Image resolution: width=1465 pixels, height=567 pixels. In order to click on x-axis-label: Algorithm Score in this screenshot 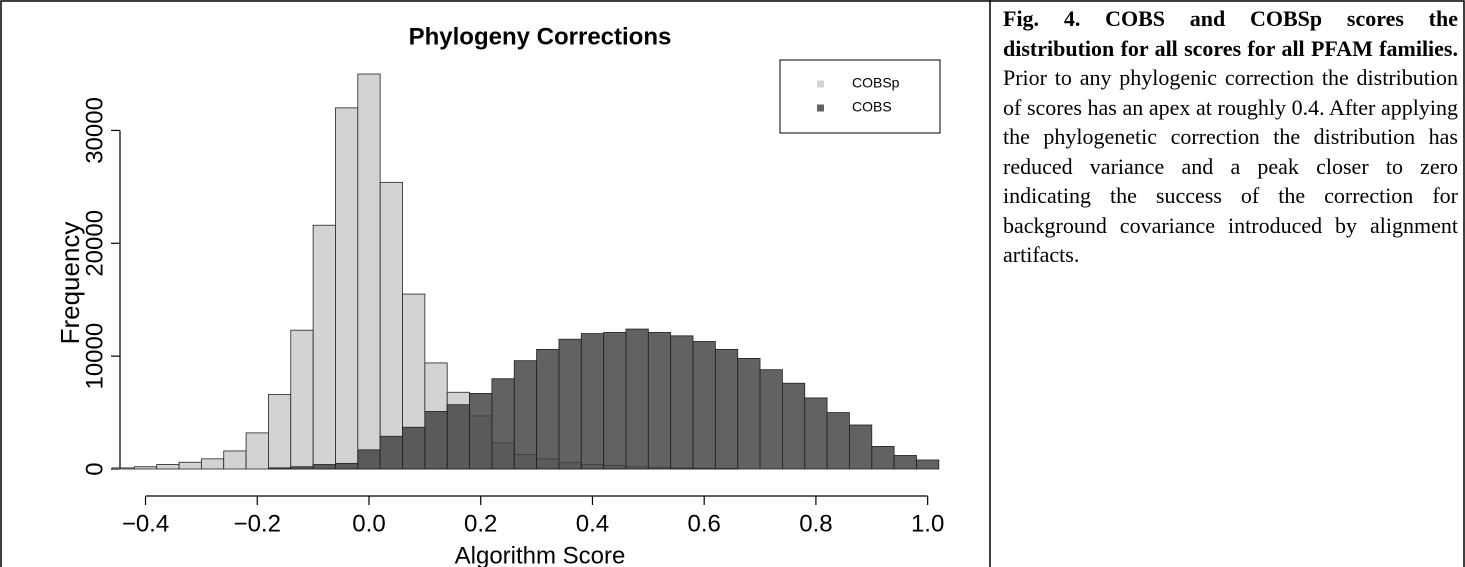, I will do `click(540, 554)`.